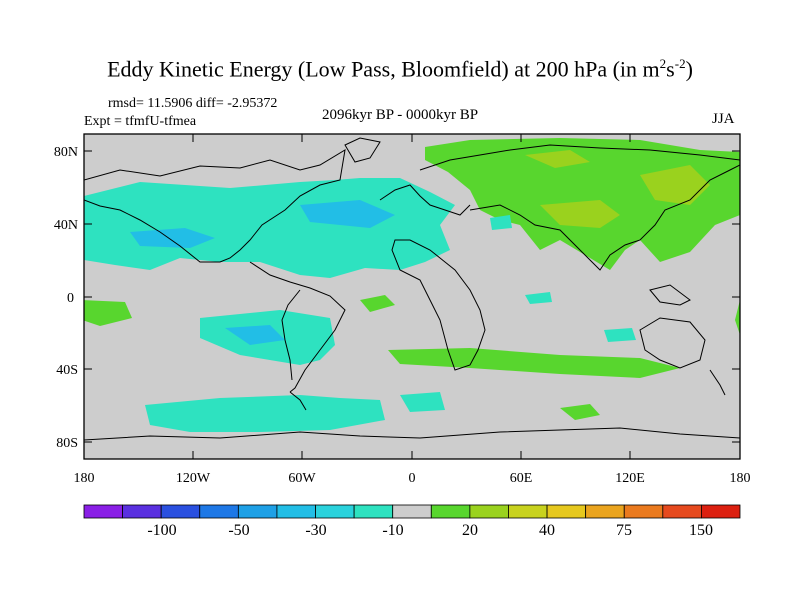  Describe the element at coordinates (430, 530) in the screenshot. I see `colorbar-labels: -100 -50 -30 -10 20 40 75 150` at that location.